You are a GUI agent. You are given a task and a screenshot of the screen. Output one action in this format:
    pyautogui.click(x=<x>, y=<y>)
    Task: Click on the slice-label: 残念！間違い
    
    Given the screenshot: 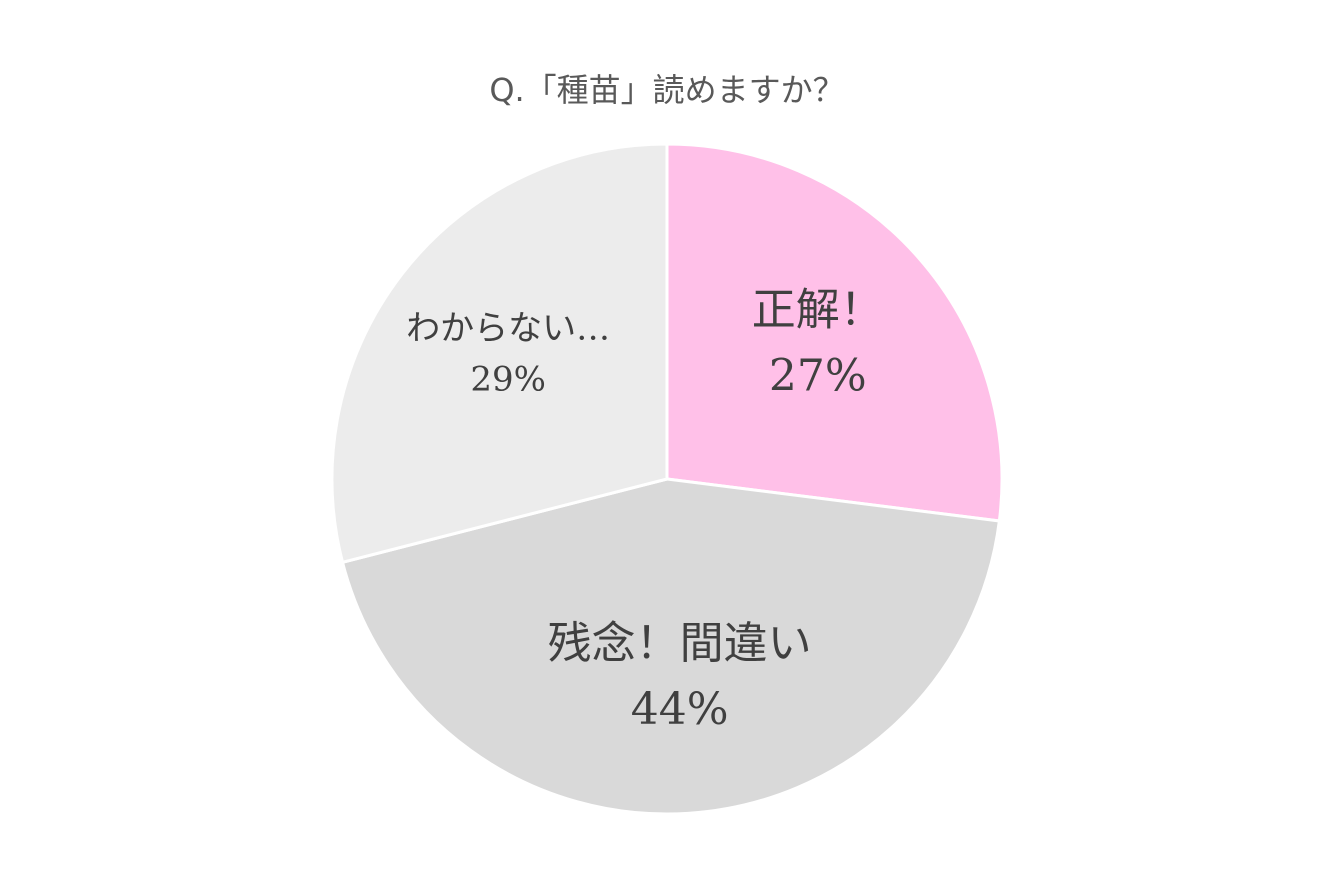 What is the action you would take?
    pyautogui.click(x=680, y=643)
    